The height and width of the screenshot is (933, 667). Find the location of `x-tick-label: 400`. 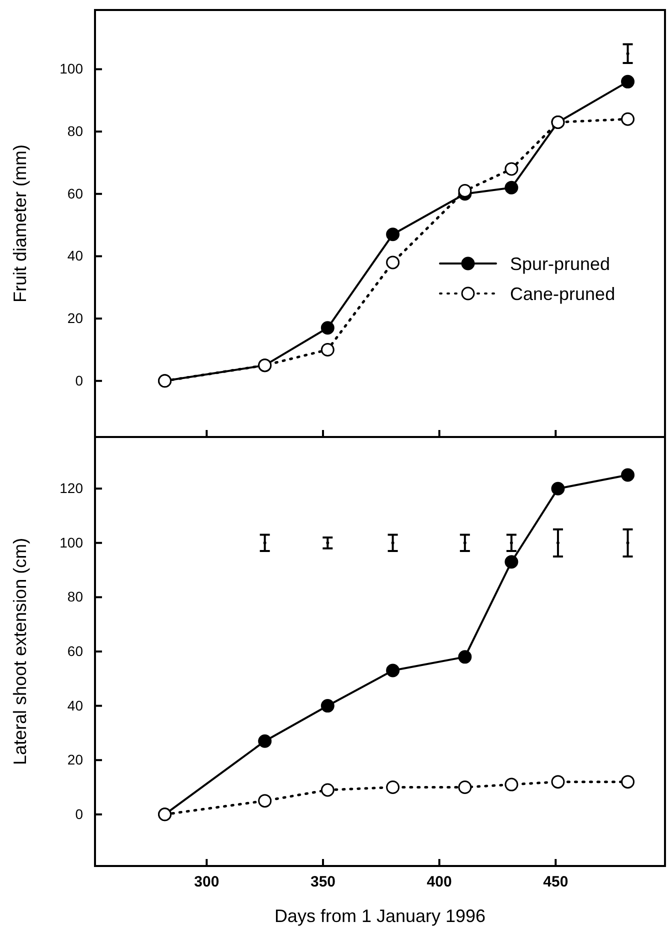

x-tick-label: 400 is located at coordinates (439, 882).